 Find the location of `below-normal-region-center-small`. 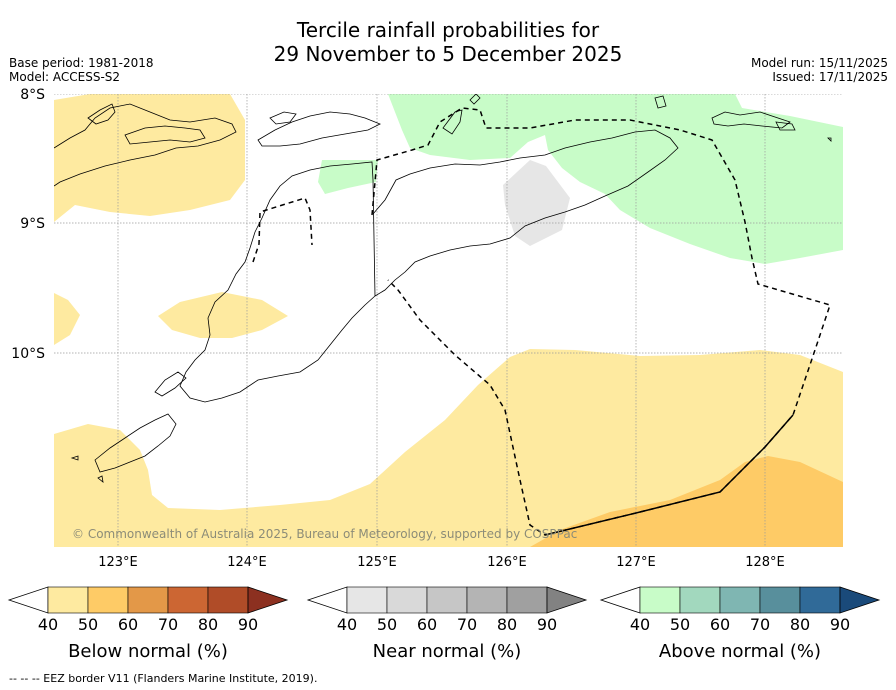

below-normal-region-center-small is located at coordinates (223, 315).